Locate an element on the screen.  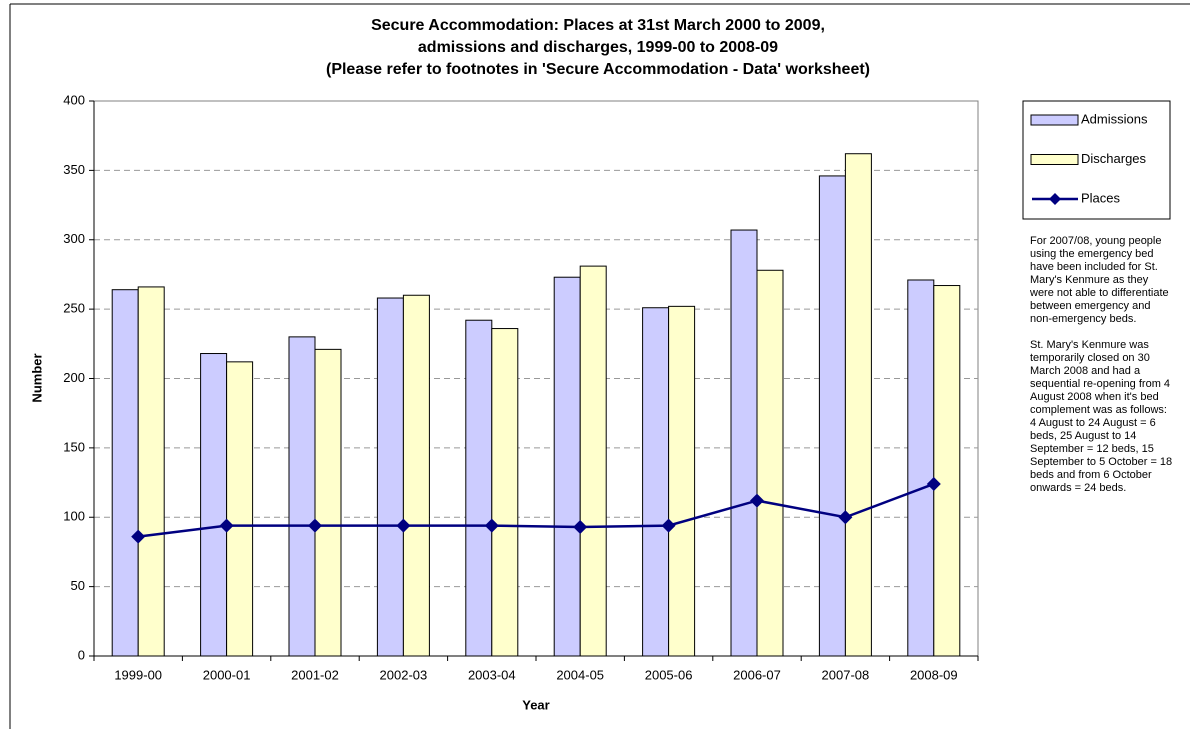
x-tick-label: 2007-08 is located at coordinates (846, 674).